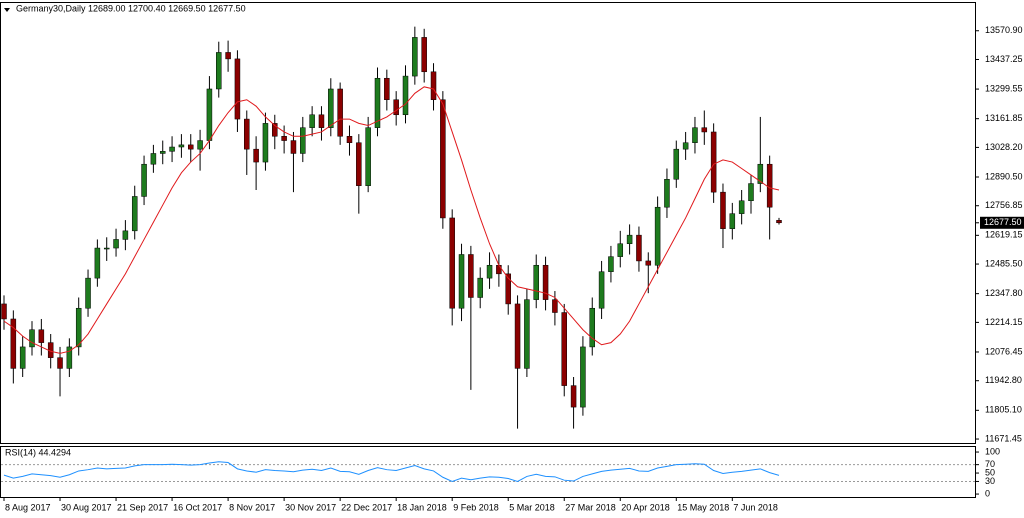 The width and height of the screenshot is (1024, 518). I want to click on y-tick-label: 12890.50, so click(1004, 176).